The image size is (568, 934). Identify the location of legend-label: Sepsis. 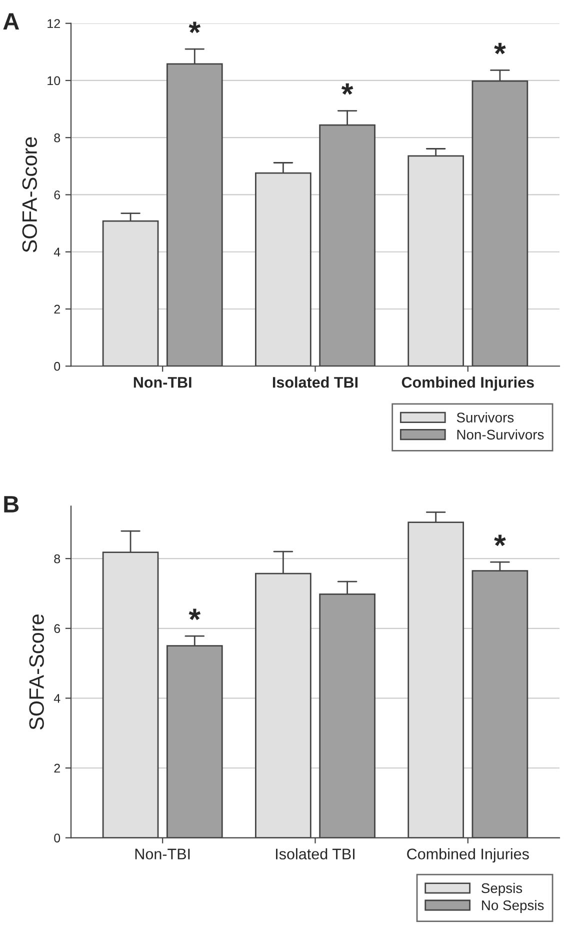
(502, 889).